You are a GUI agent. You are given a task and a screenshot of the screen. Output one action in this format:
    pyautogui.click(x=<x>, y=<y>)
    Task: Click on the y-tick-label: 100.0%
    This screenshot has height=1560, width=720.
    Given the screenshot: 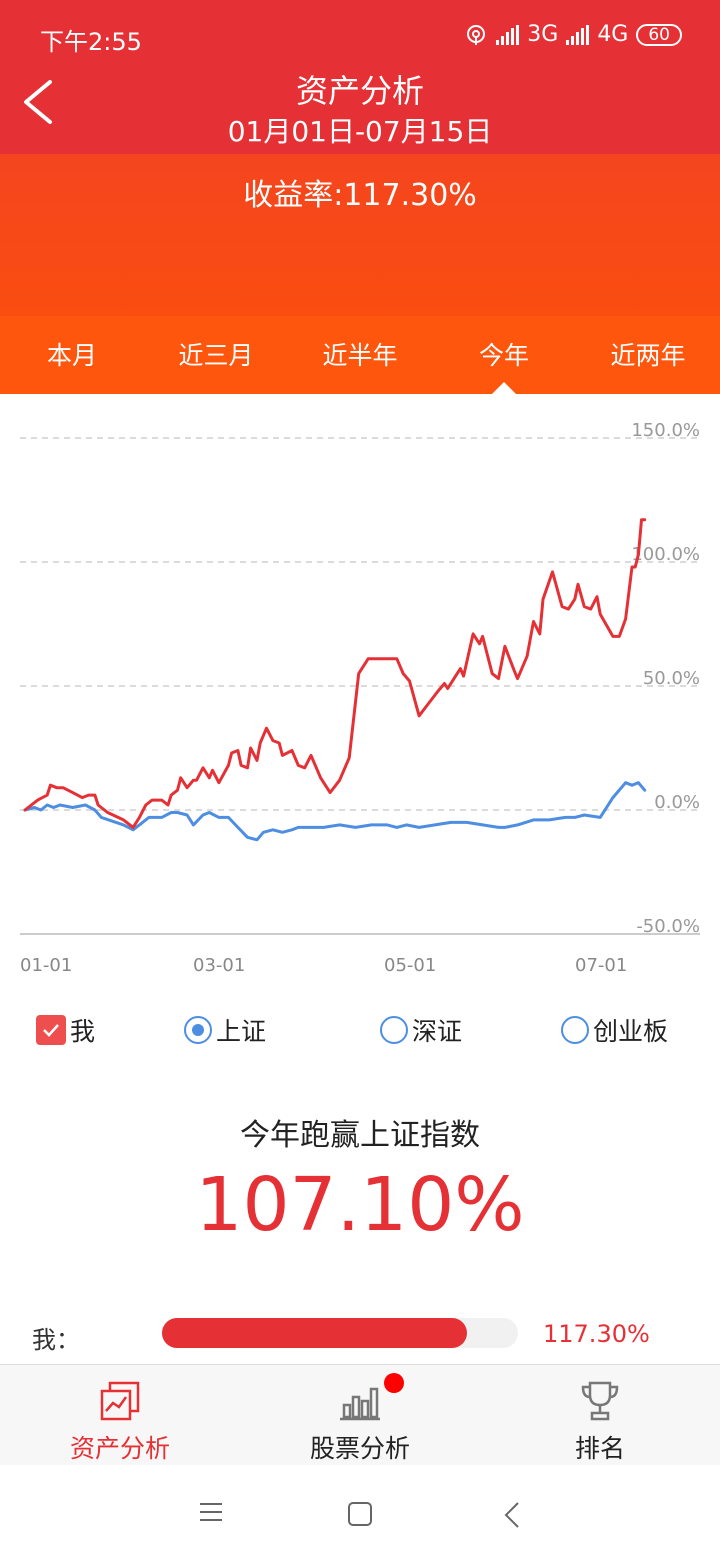 What is the action you would take?
    pyautogui.click(x=665, y=554)
    